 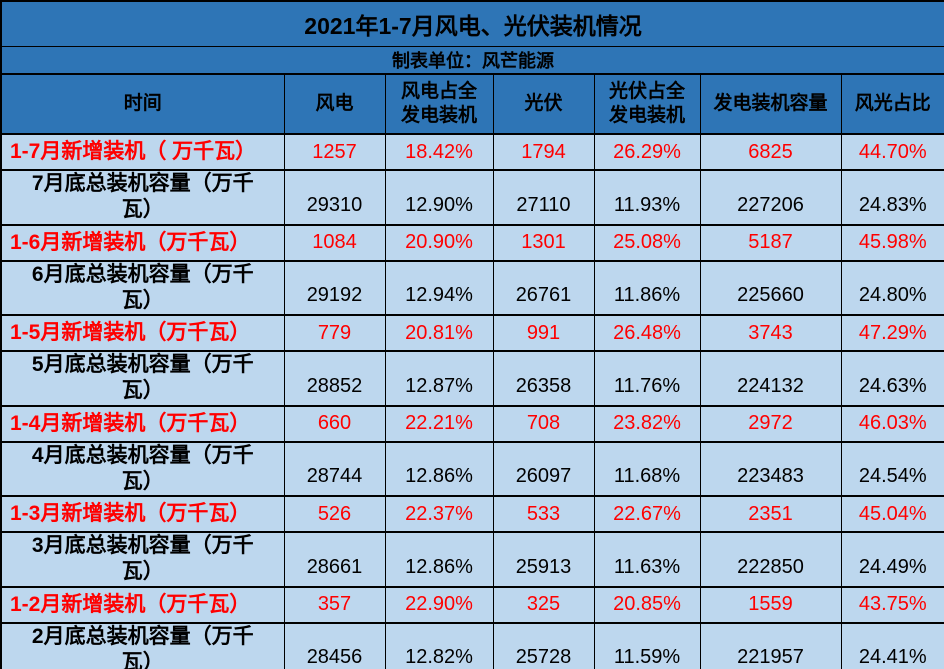 I want to click on table-subtitle: 制表单位：风芒能源, so click(x=472, y=60).